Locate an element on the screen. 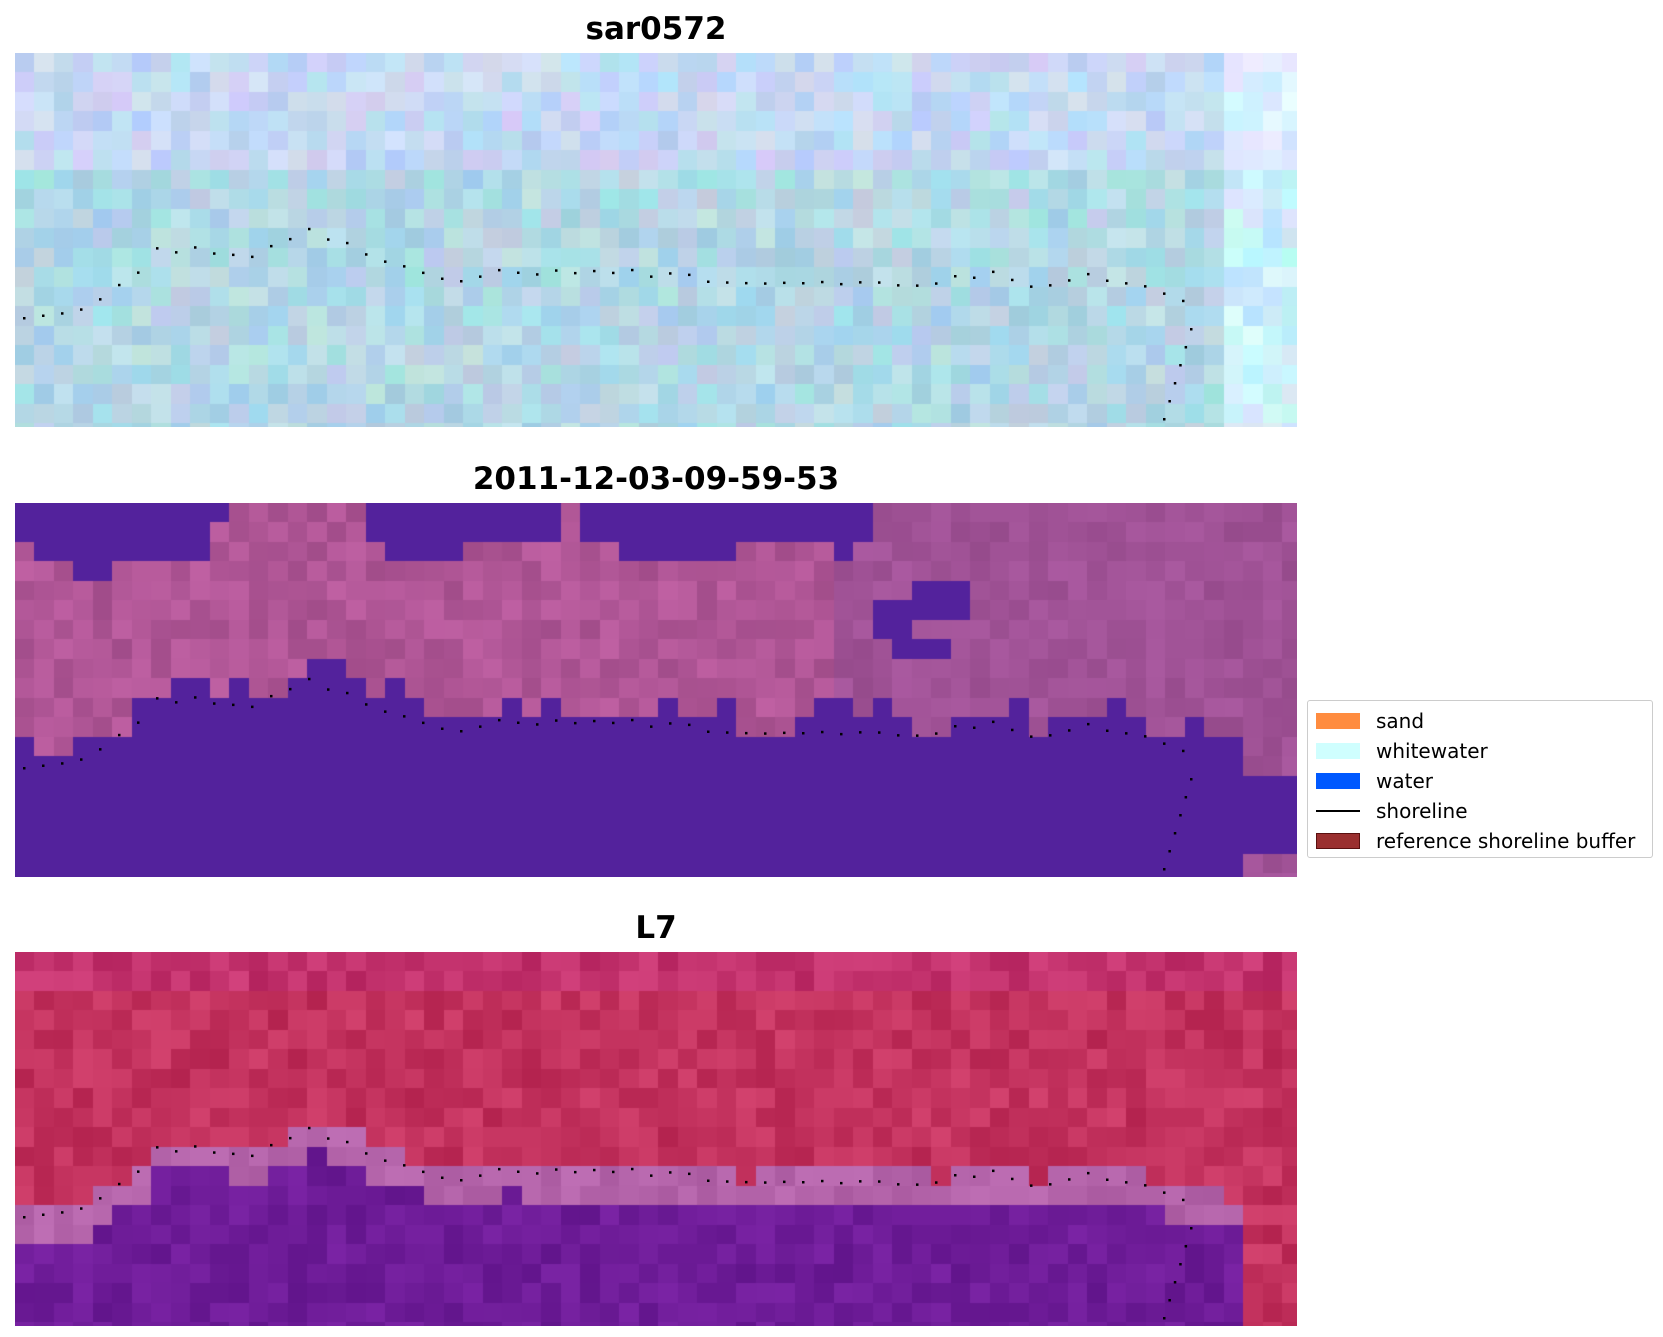 This screenshot has width=1663, height=1337. legend-label: shoreline is located at coordinates (1422, 811).